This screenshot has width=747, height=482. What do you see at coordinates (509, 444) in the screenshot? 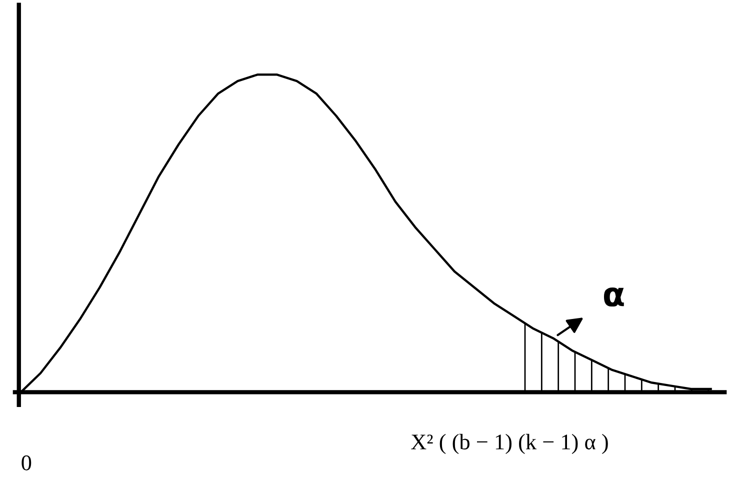
I see `text: X² ( (b − 1) (k − 1) α )` at bounding box center [509, 444].